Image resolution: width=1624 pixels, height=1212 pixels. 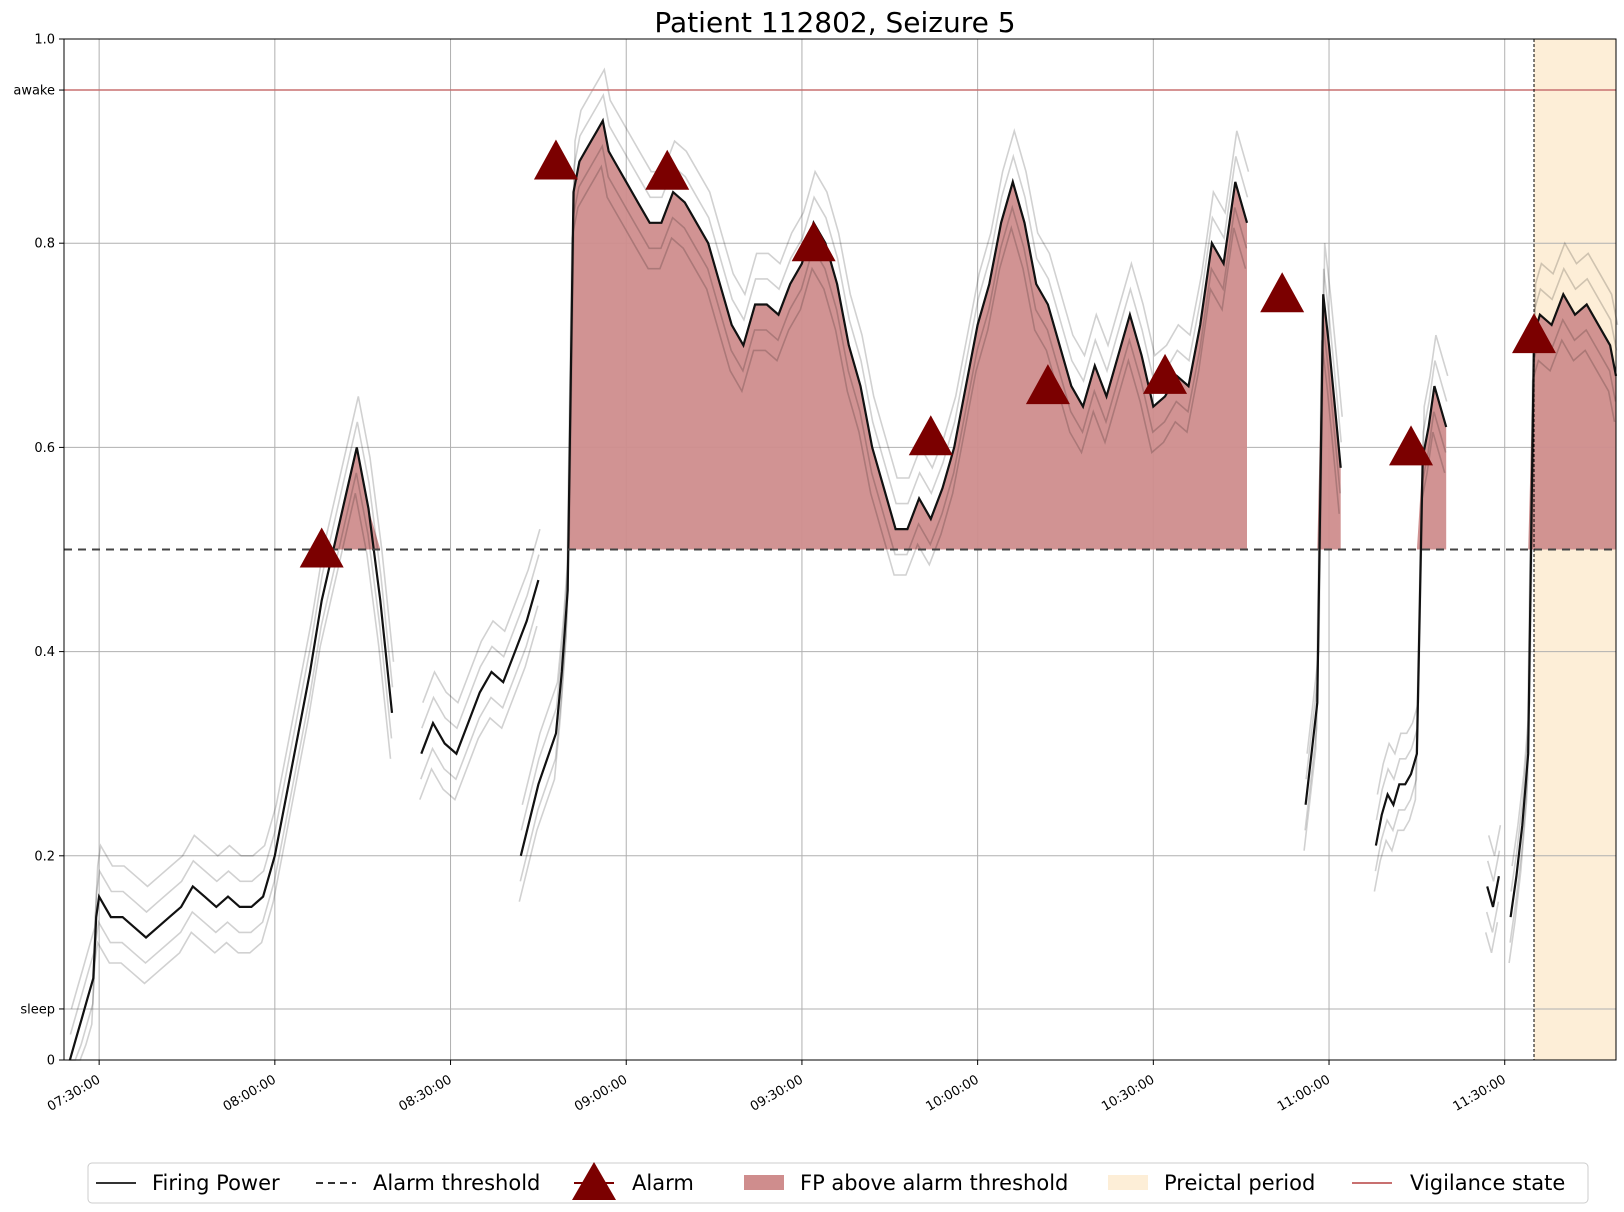 What do you see at coordinates (1480, 1093) in the screenshot?
I see `x-tick-label: 11:30:00` at bounding box center [1480, 1093].